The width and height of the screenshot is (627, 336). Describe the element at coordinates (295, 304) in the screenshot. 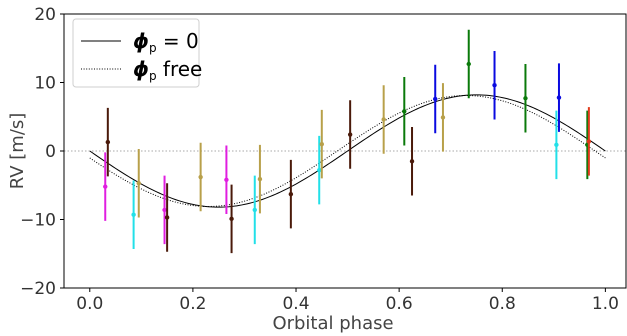

I see `x-tick-label: 0.4` at that location.